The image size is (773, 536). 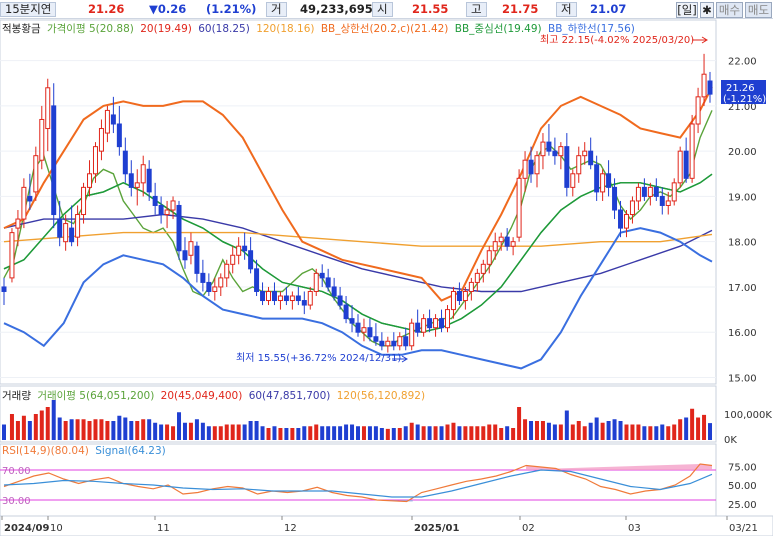 What do you see at coordinates (742, 333) in the screenshot?
I see `y-tick-label: 16.00` at bounding box center [742, 333].